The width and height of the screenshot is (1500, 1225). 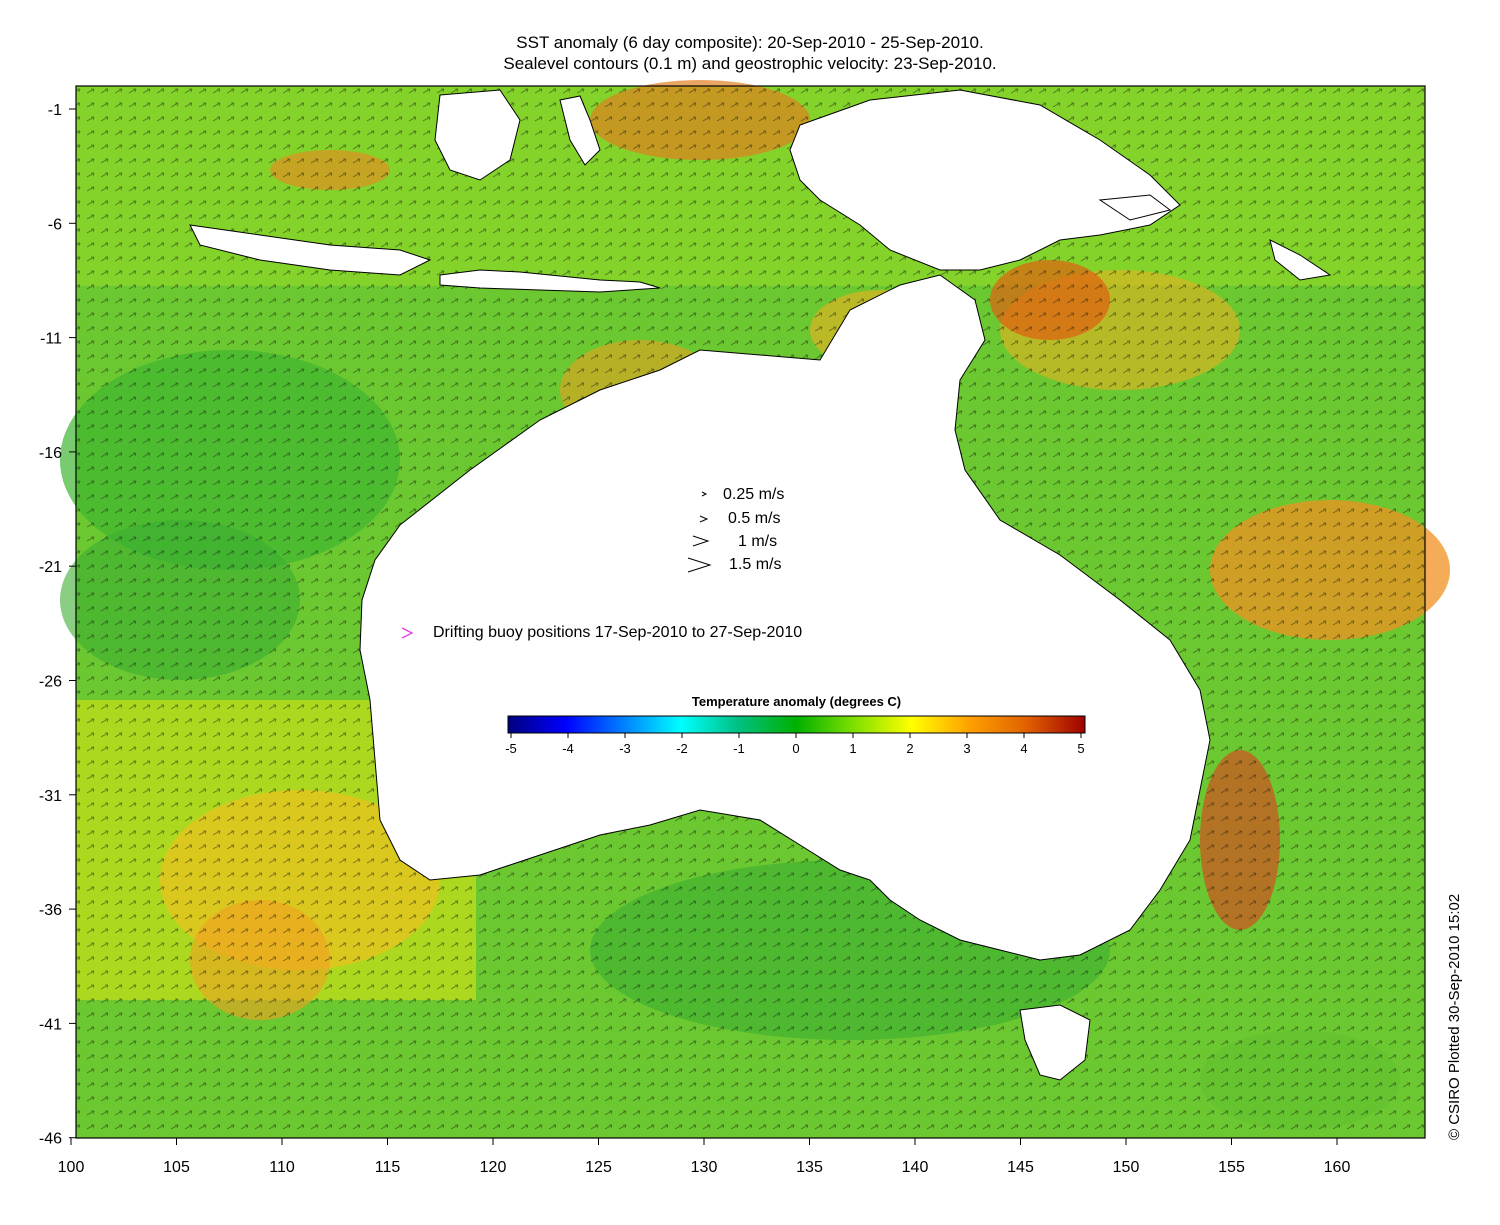 I want to click on y-tick-label: -31, so click(x=50, y=796).